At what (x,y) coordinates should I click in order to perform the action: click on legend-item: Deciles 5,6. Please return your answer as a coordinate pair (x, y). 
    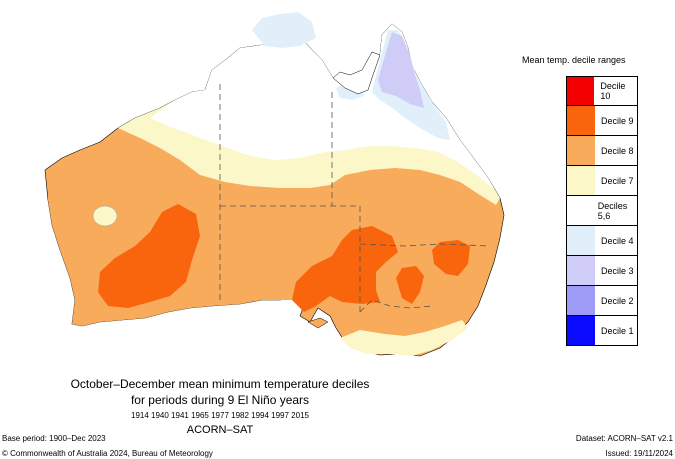
    Looking at the image, I should click on (602, 211).